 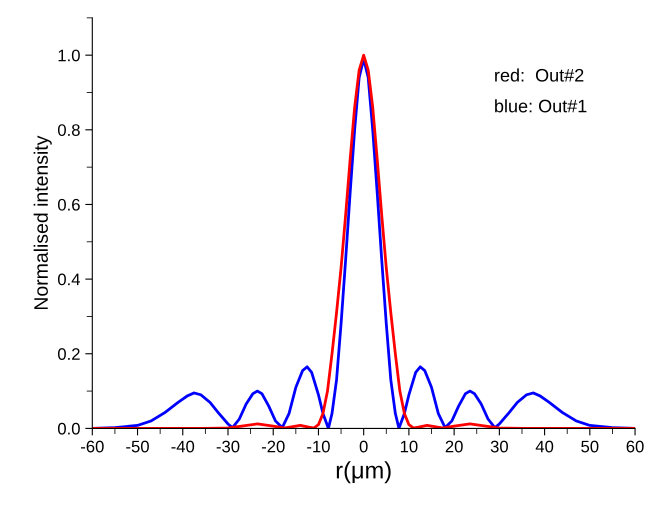 I want to click on x-tick-label: -20, so click(x=273, y=446).